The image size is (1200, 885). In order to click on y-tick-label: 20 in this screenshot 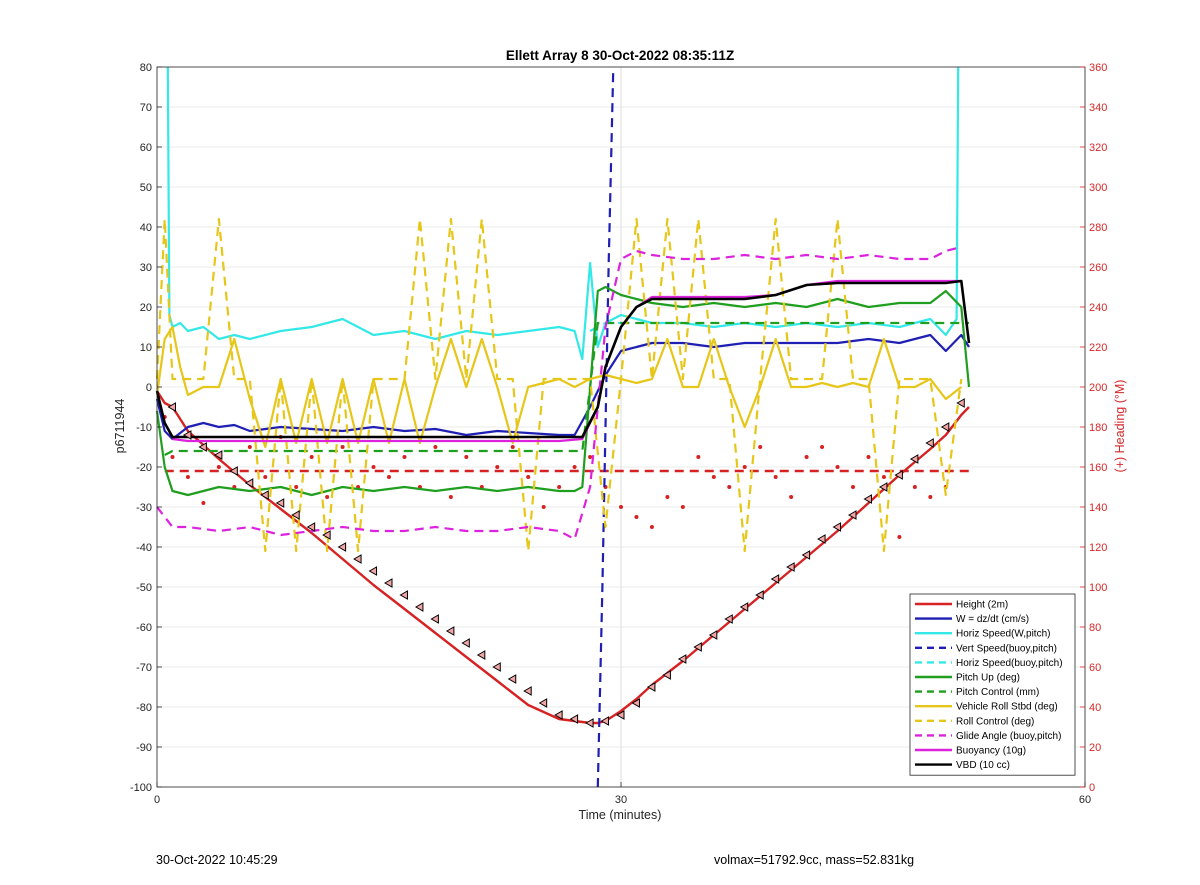, I will do `click(146, 308)`.